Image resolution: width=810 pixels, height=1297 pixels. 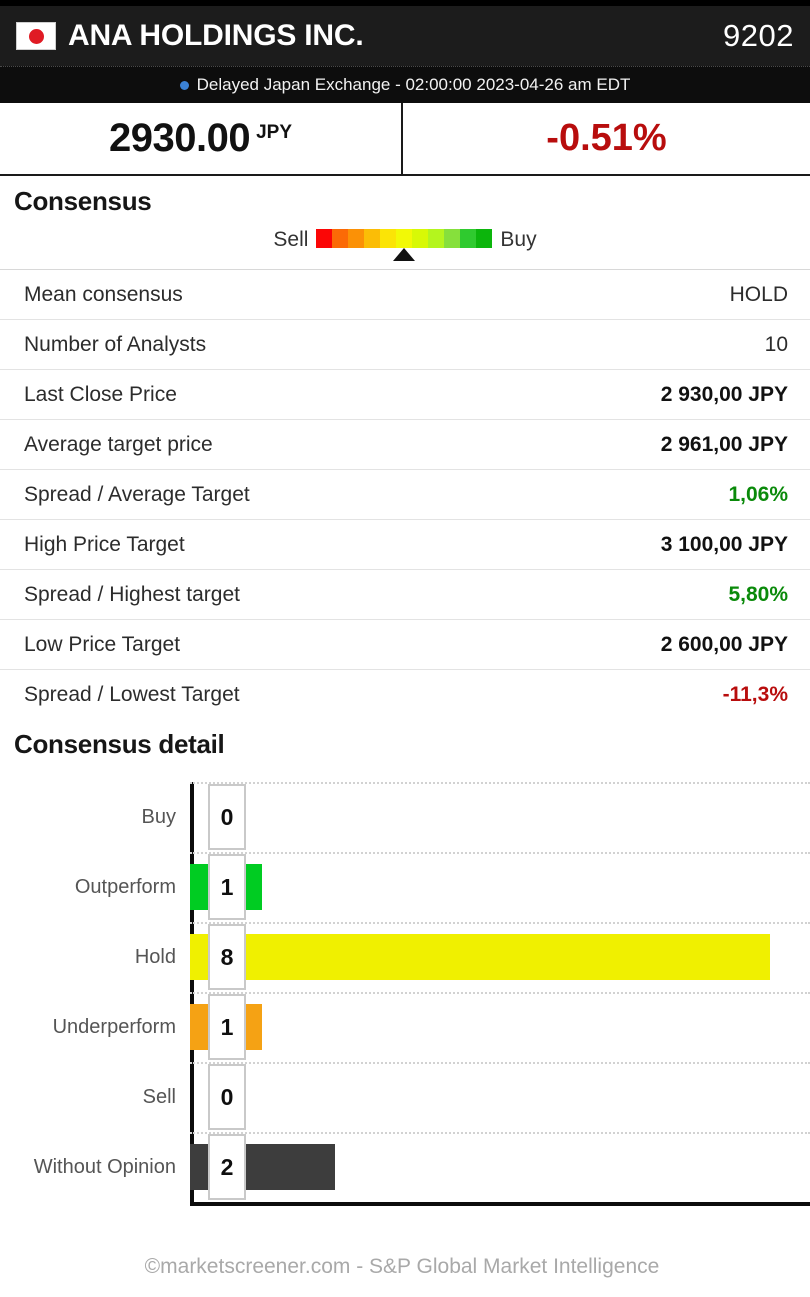 What do you see at coordinates (115, 344) in the screenshot?
I see `row-label: Number of Analysts` at bounding box center [115, 344].